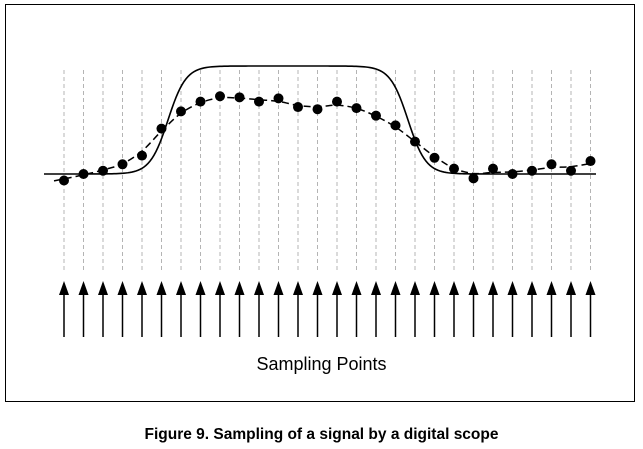  What do you see at coordinates (321, 364) in the screenshot?
I see `sampling-points-label: Sampling Points` at bounding box center [321, 364].